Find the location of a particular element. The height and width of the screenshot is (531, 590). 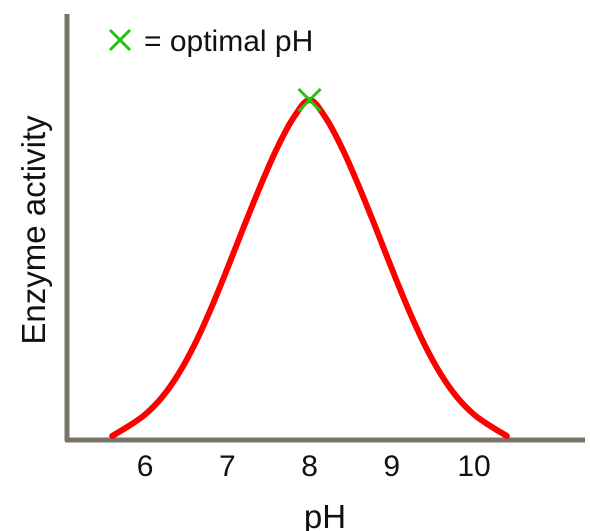

optimal-ph-marker is located at coordinates (309, 100).